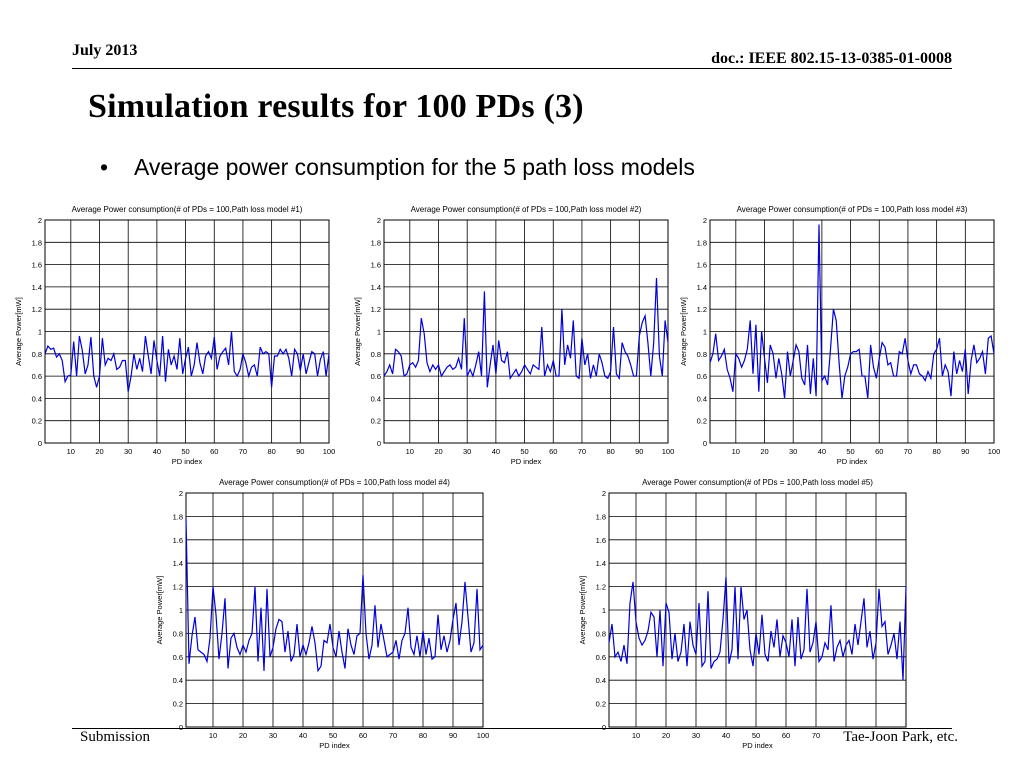 The image size is (1024, 768). I want to click on footer-author: Tae-Joon Park, etc., so click(900, 737).